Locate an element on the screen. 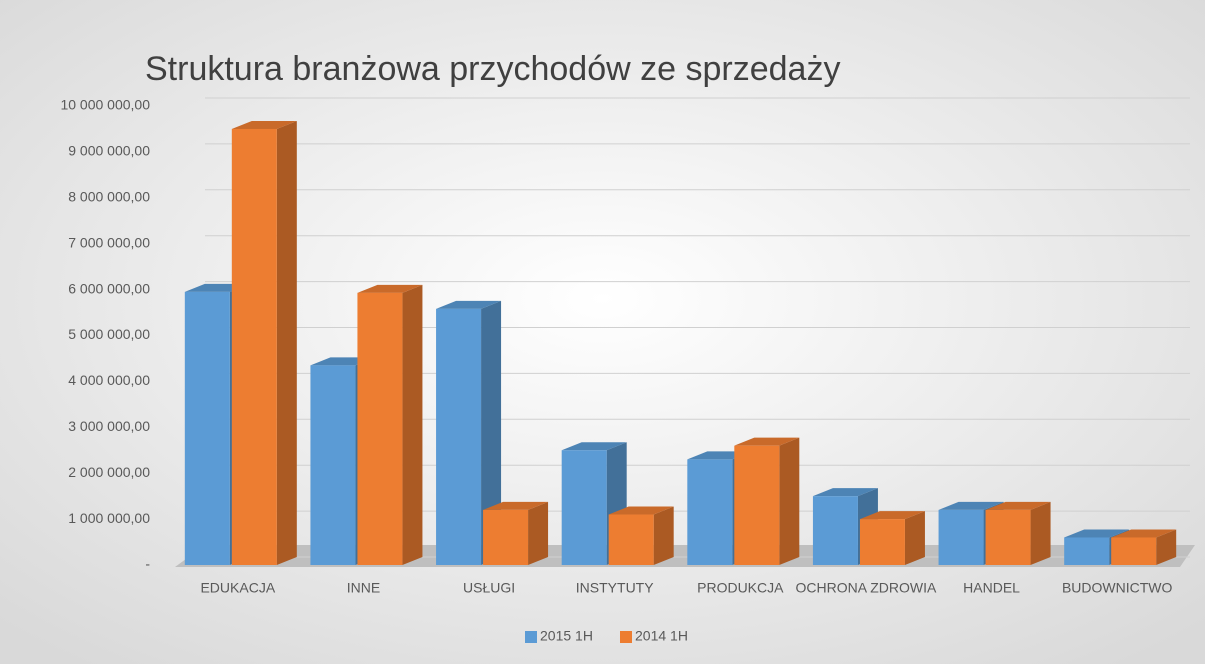  x-tick-label: EDUKACJA is located at coordinates (237, 588).